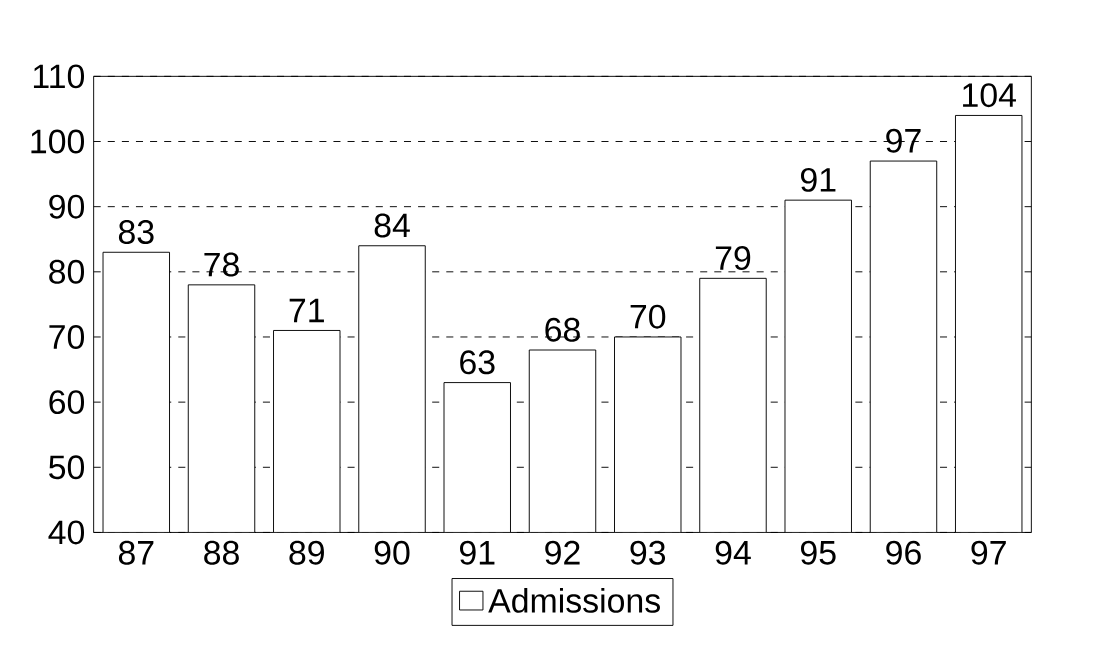 The image size is (1097, 666). I want to click on data-label: 83, so click(136, 231).